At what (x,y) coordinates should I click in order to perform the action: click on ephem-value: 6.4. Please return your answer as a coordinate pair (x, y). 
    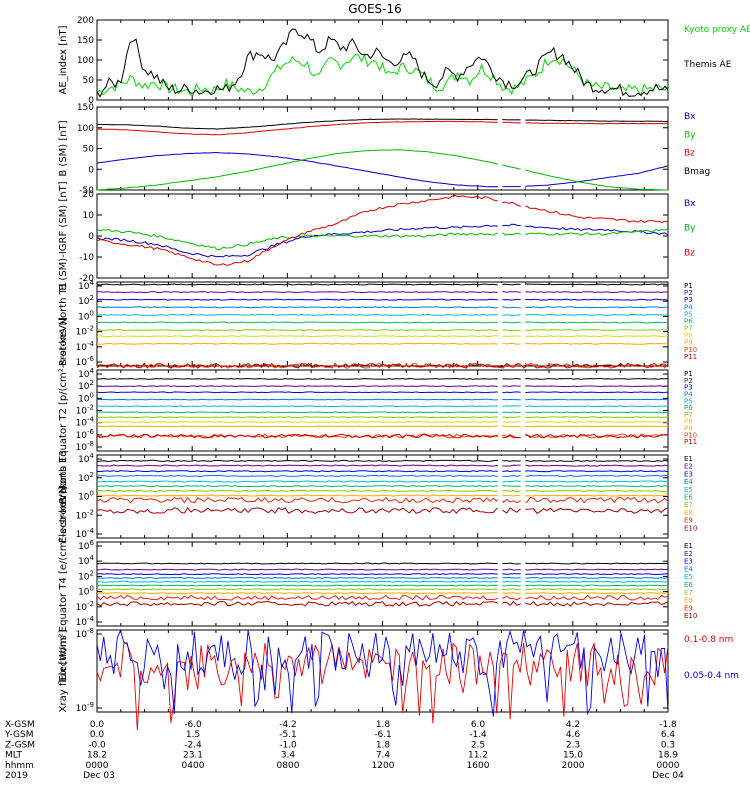
    Looking at the image, I should click on (668, 735).